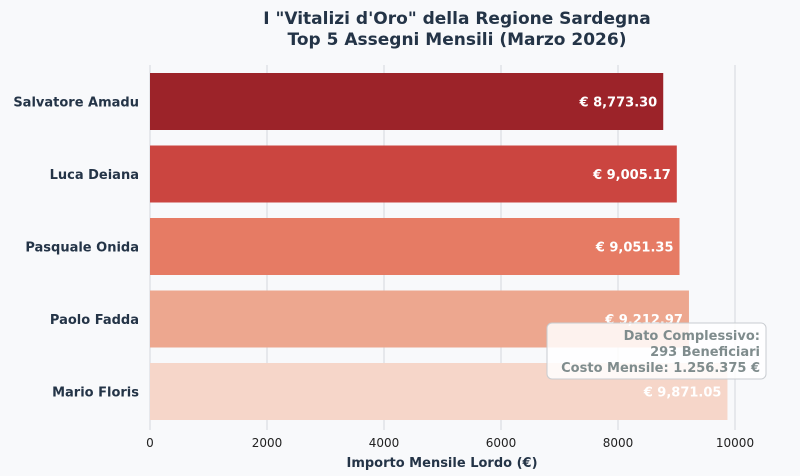  What do you see at coordinates (501, 443) in the screenshot?
I see `x-tick-label: 6000` at bounding box center [501, 443].